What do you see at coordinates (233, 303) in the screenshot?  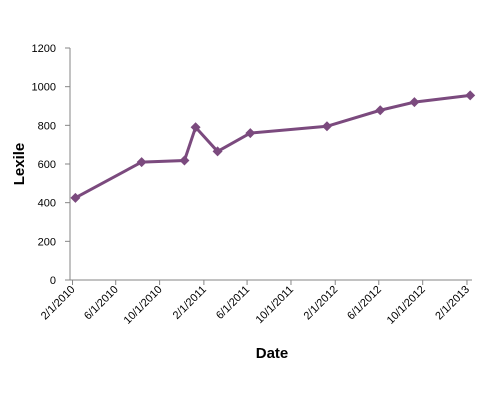 I see `x-tick-label: 6/1/2011` at bounding box center [233, 303].